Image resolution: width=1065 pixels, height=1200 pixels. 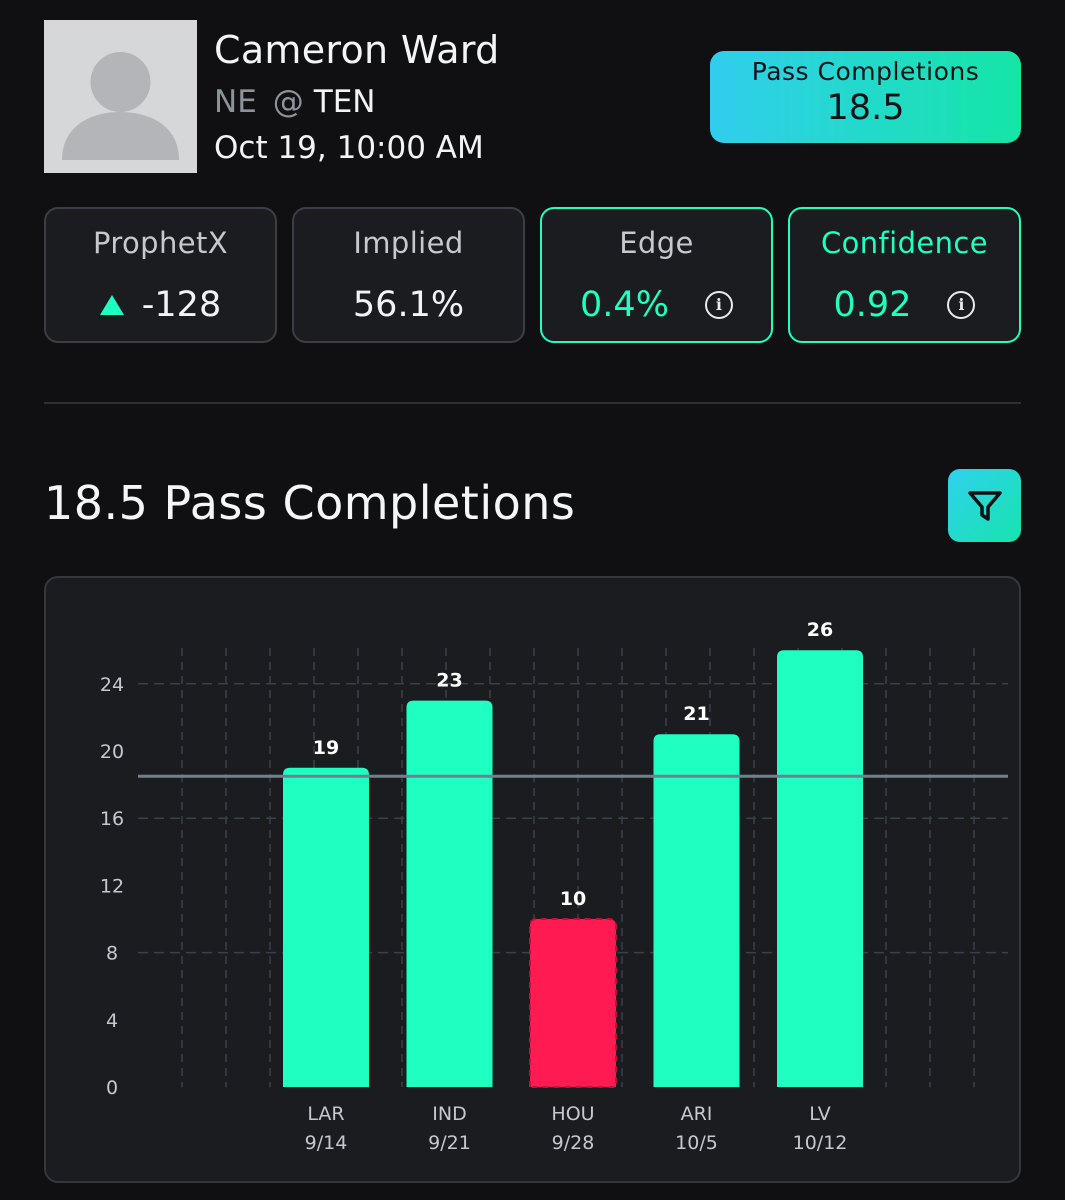 I want to click on x-date-label: 9/14, so click(x=326, y=1143).